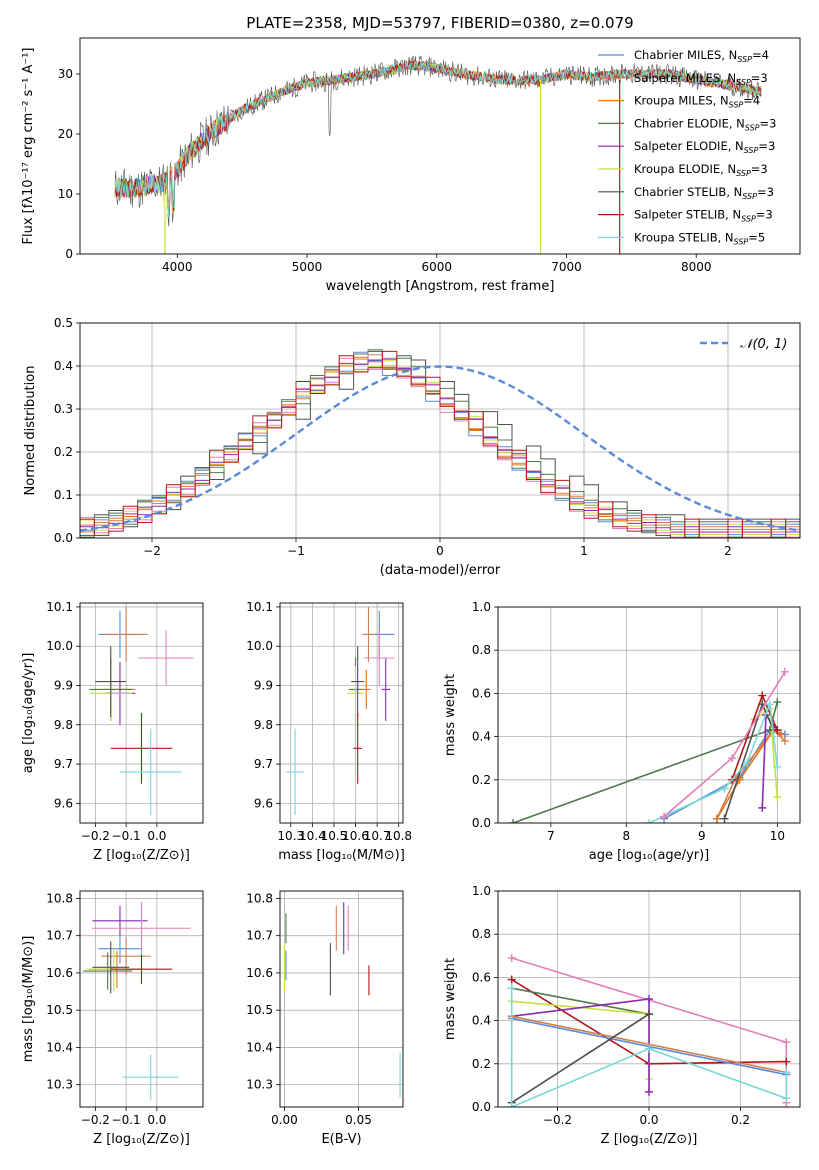 The image size is (819, 1170). I want to click on y-tick-label: 0.2, so click(63, 452).